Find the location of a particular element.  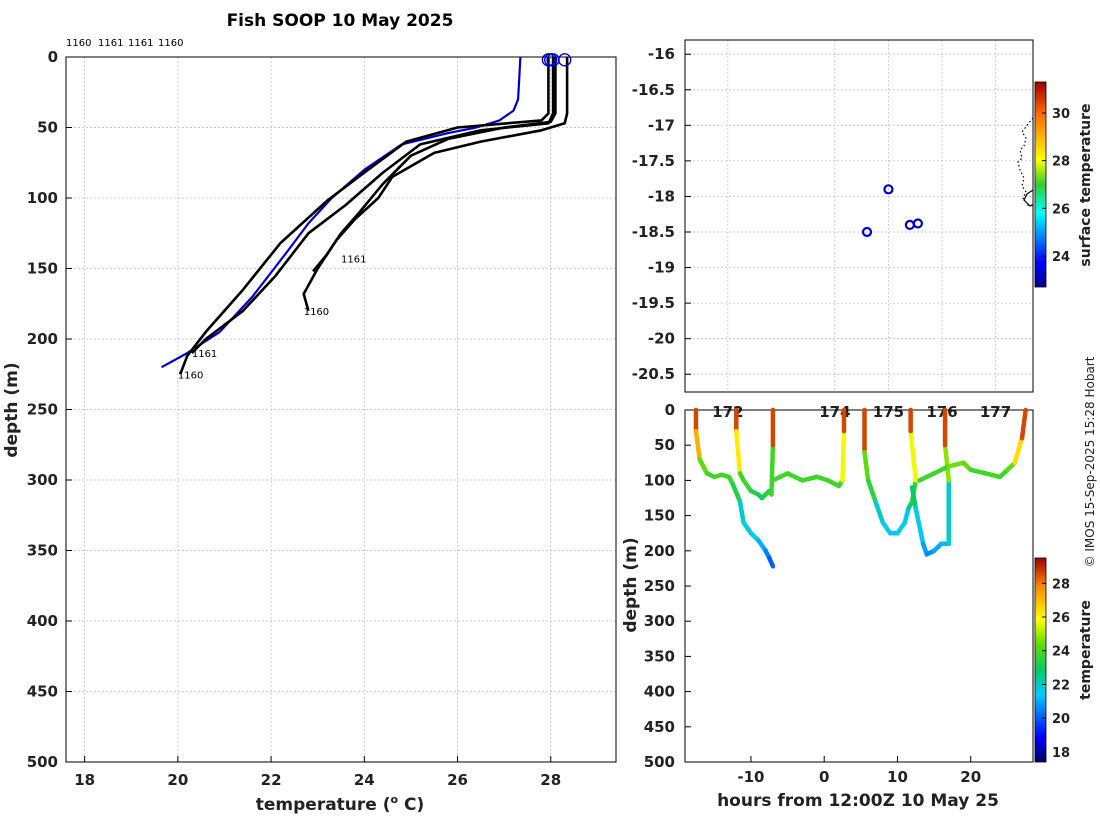

profile-xtick-label: 22 is located at coordinates (271, 780).